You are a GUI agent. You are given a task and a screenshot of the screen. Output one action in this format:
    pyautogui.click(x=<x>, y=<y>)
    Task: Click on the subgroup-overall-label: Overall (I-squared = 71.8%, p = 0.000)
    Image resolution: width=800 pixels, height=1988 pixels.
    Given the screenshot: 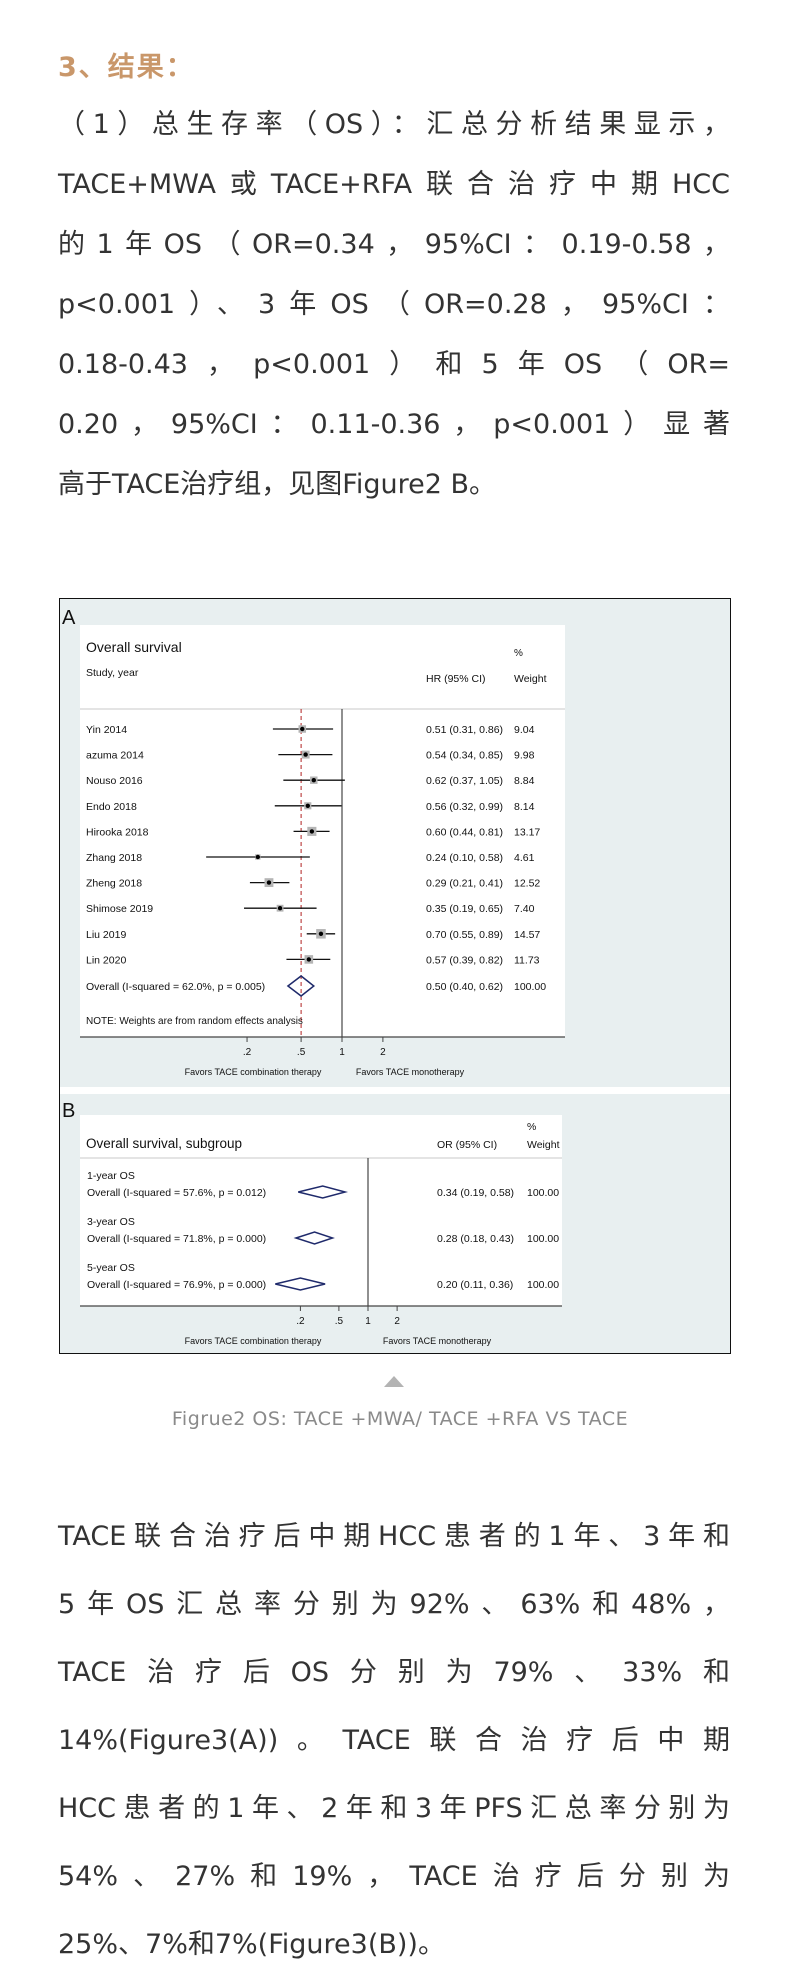 What is the action you would take?
    pyautogui.click(x=176, y=1239)
    